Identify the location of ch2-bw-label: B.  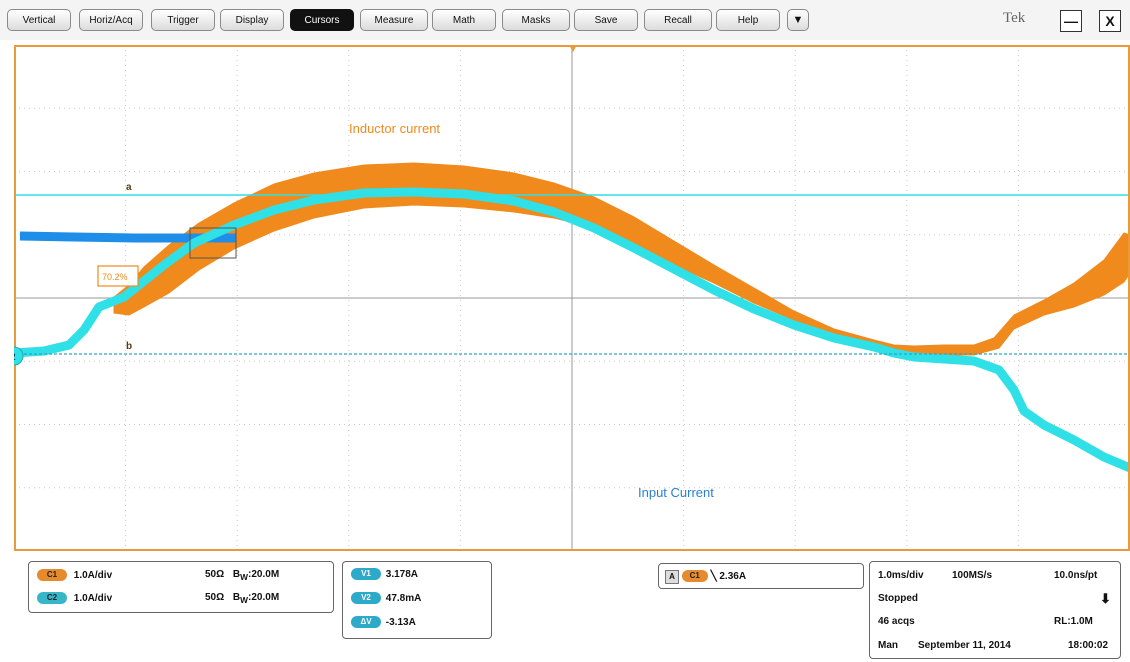
(236, 597).